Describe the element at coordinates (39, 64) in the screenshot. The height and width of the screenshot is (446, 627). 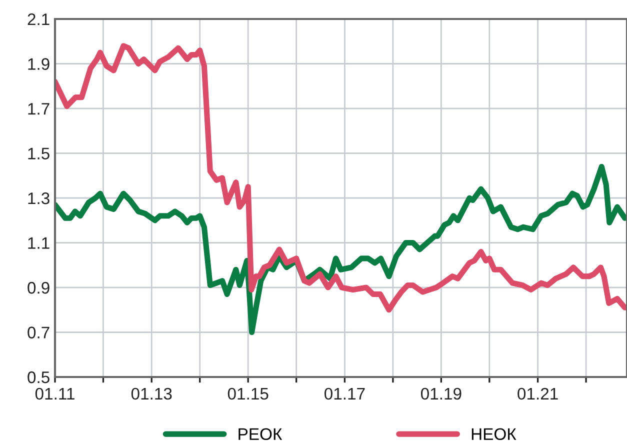
I see `y-tick-label: 1.9` at that location.